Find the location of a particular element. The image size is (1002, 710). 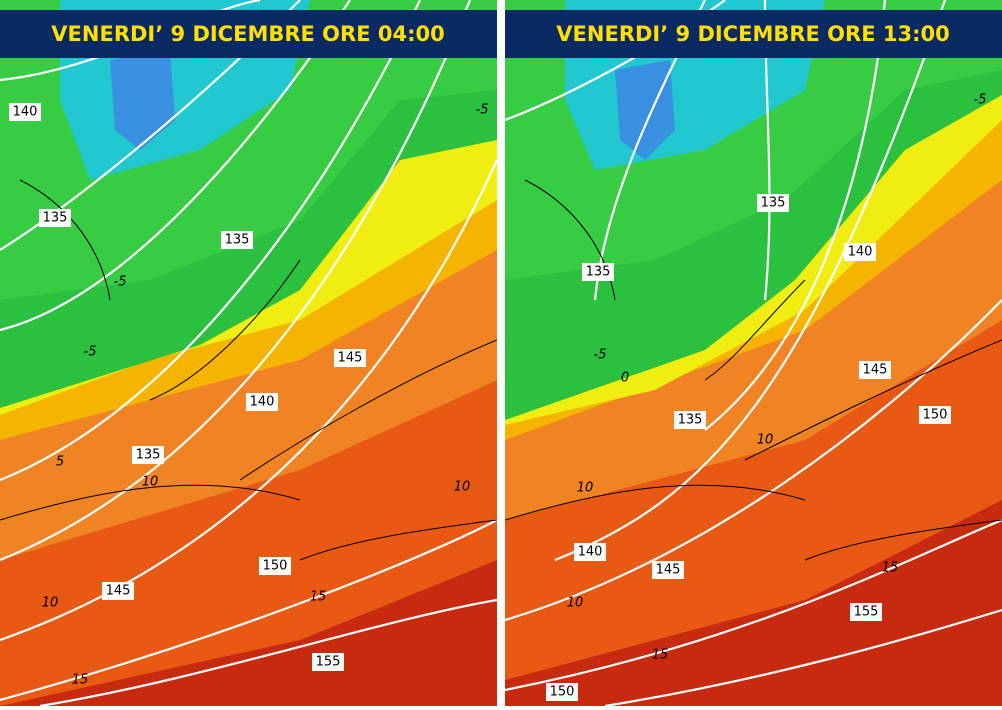

panel-title: VENERDI’ 9 DICEMBRE ORE 13:00 is located at coordinates (752, 34).